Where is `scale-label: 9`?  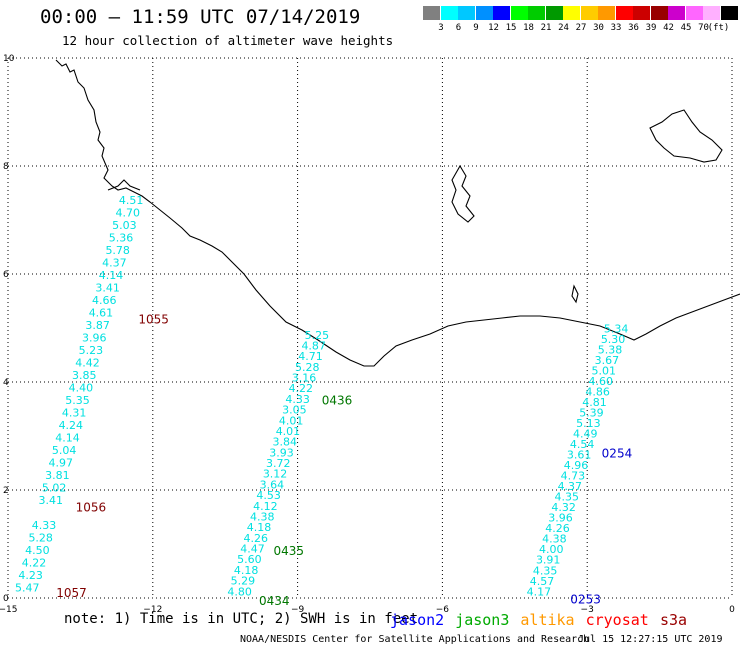 scale-label: 9 is located at coordinates (476, 28).